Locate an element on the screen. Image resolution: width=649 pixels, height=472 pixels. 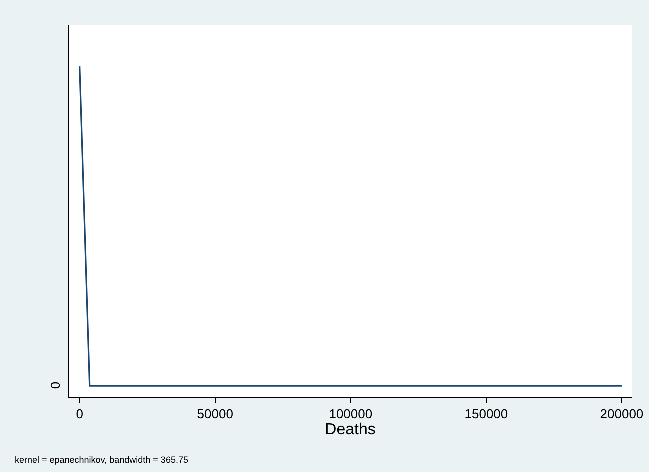
x-tick-label: 200000 is located at coordinates (622, 414).